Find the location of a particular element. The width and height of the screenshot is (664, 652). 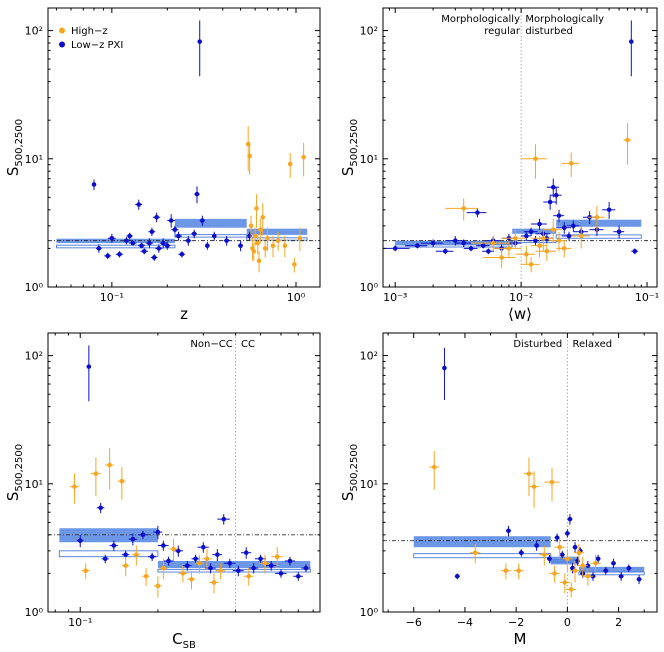

region-annotation: regular is located at coordinates (502, 31).